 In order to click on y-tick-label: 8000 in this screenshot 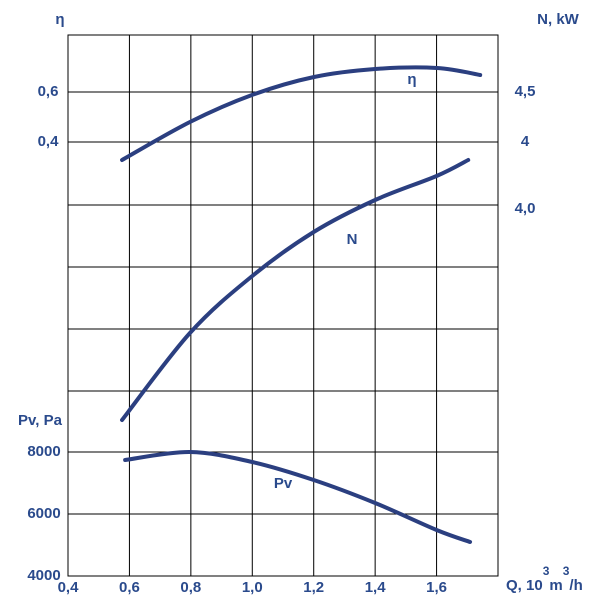, I will do `click(43, 451)`.